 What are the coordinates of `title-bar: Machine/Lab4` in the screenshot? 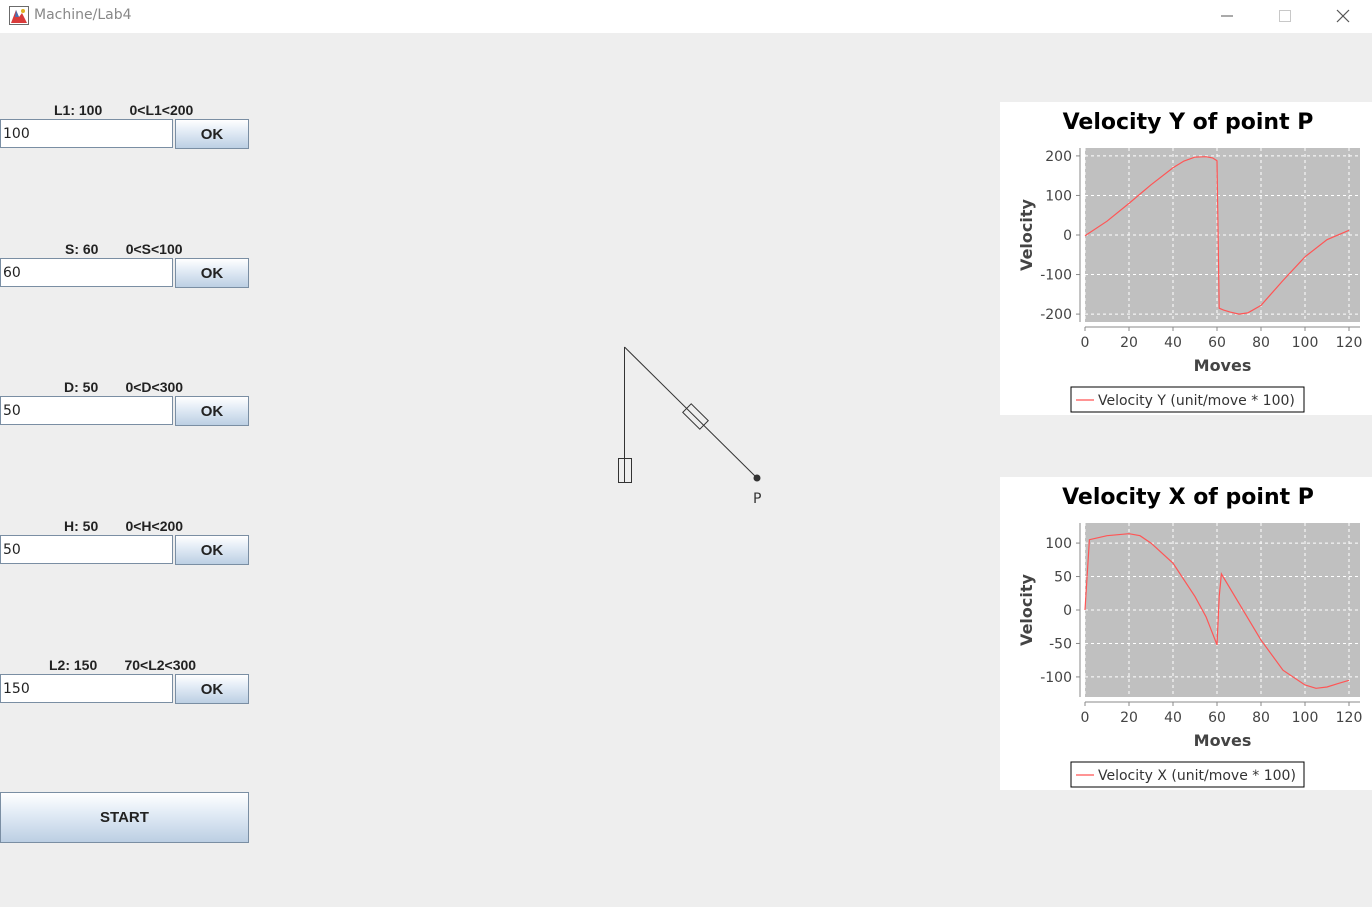 It's located at (686, 16).